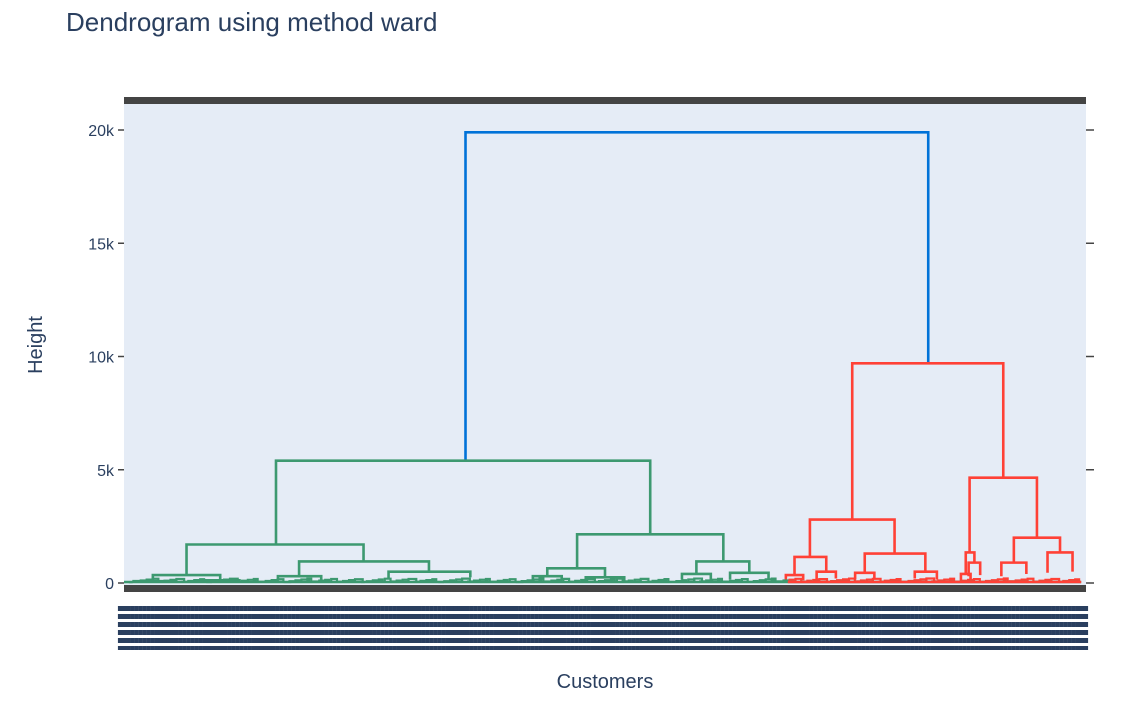 The width and height of the screenshot is (1147, 723). I want to click on y-tick-label: 15k, so click(101, 244).